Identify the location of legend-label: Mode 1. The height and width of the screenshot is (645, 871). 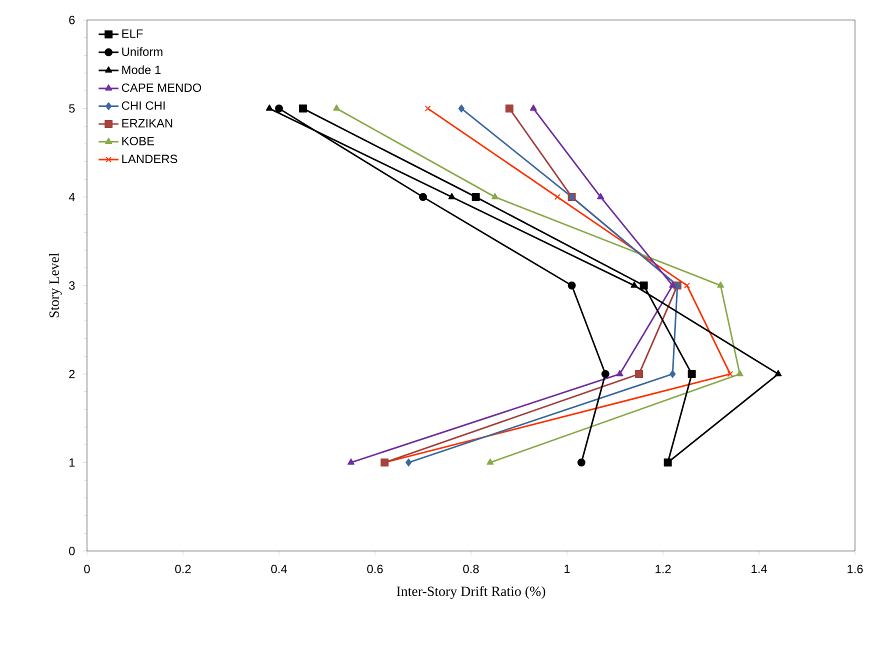
(141, 69).